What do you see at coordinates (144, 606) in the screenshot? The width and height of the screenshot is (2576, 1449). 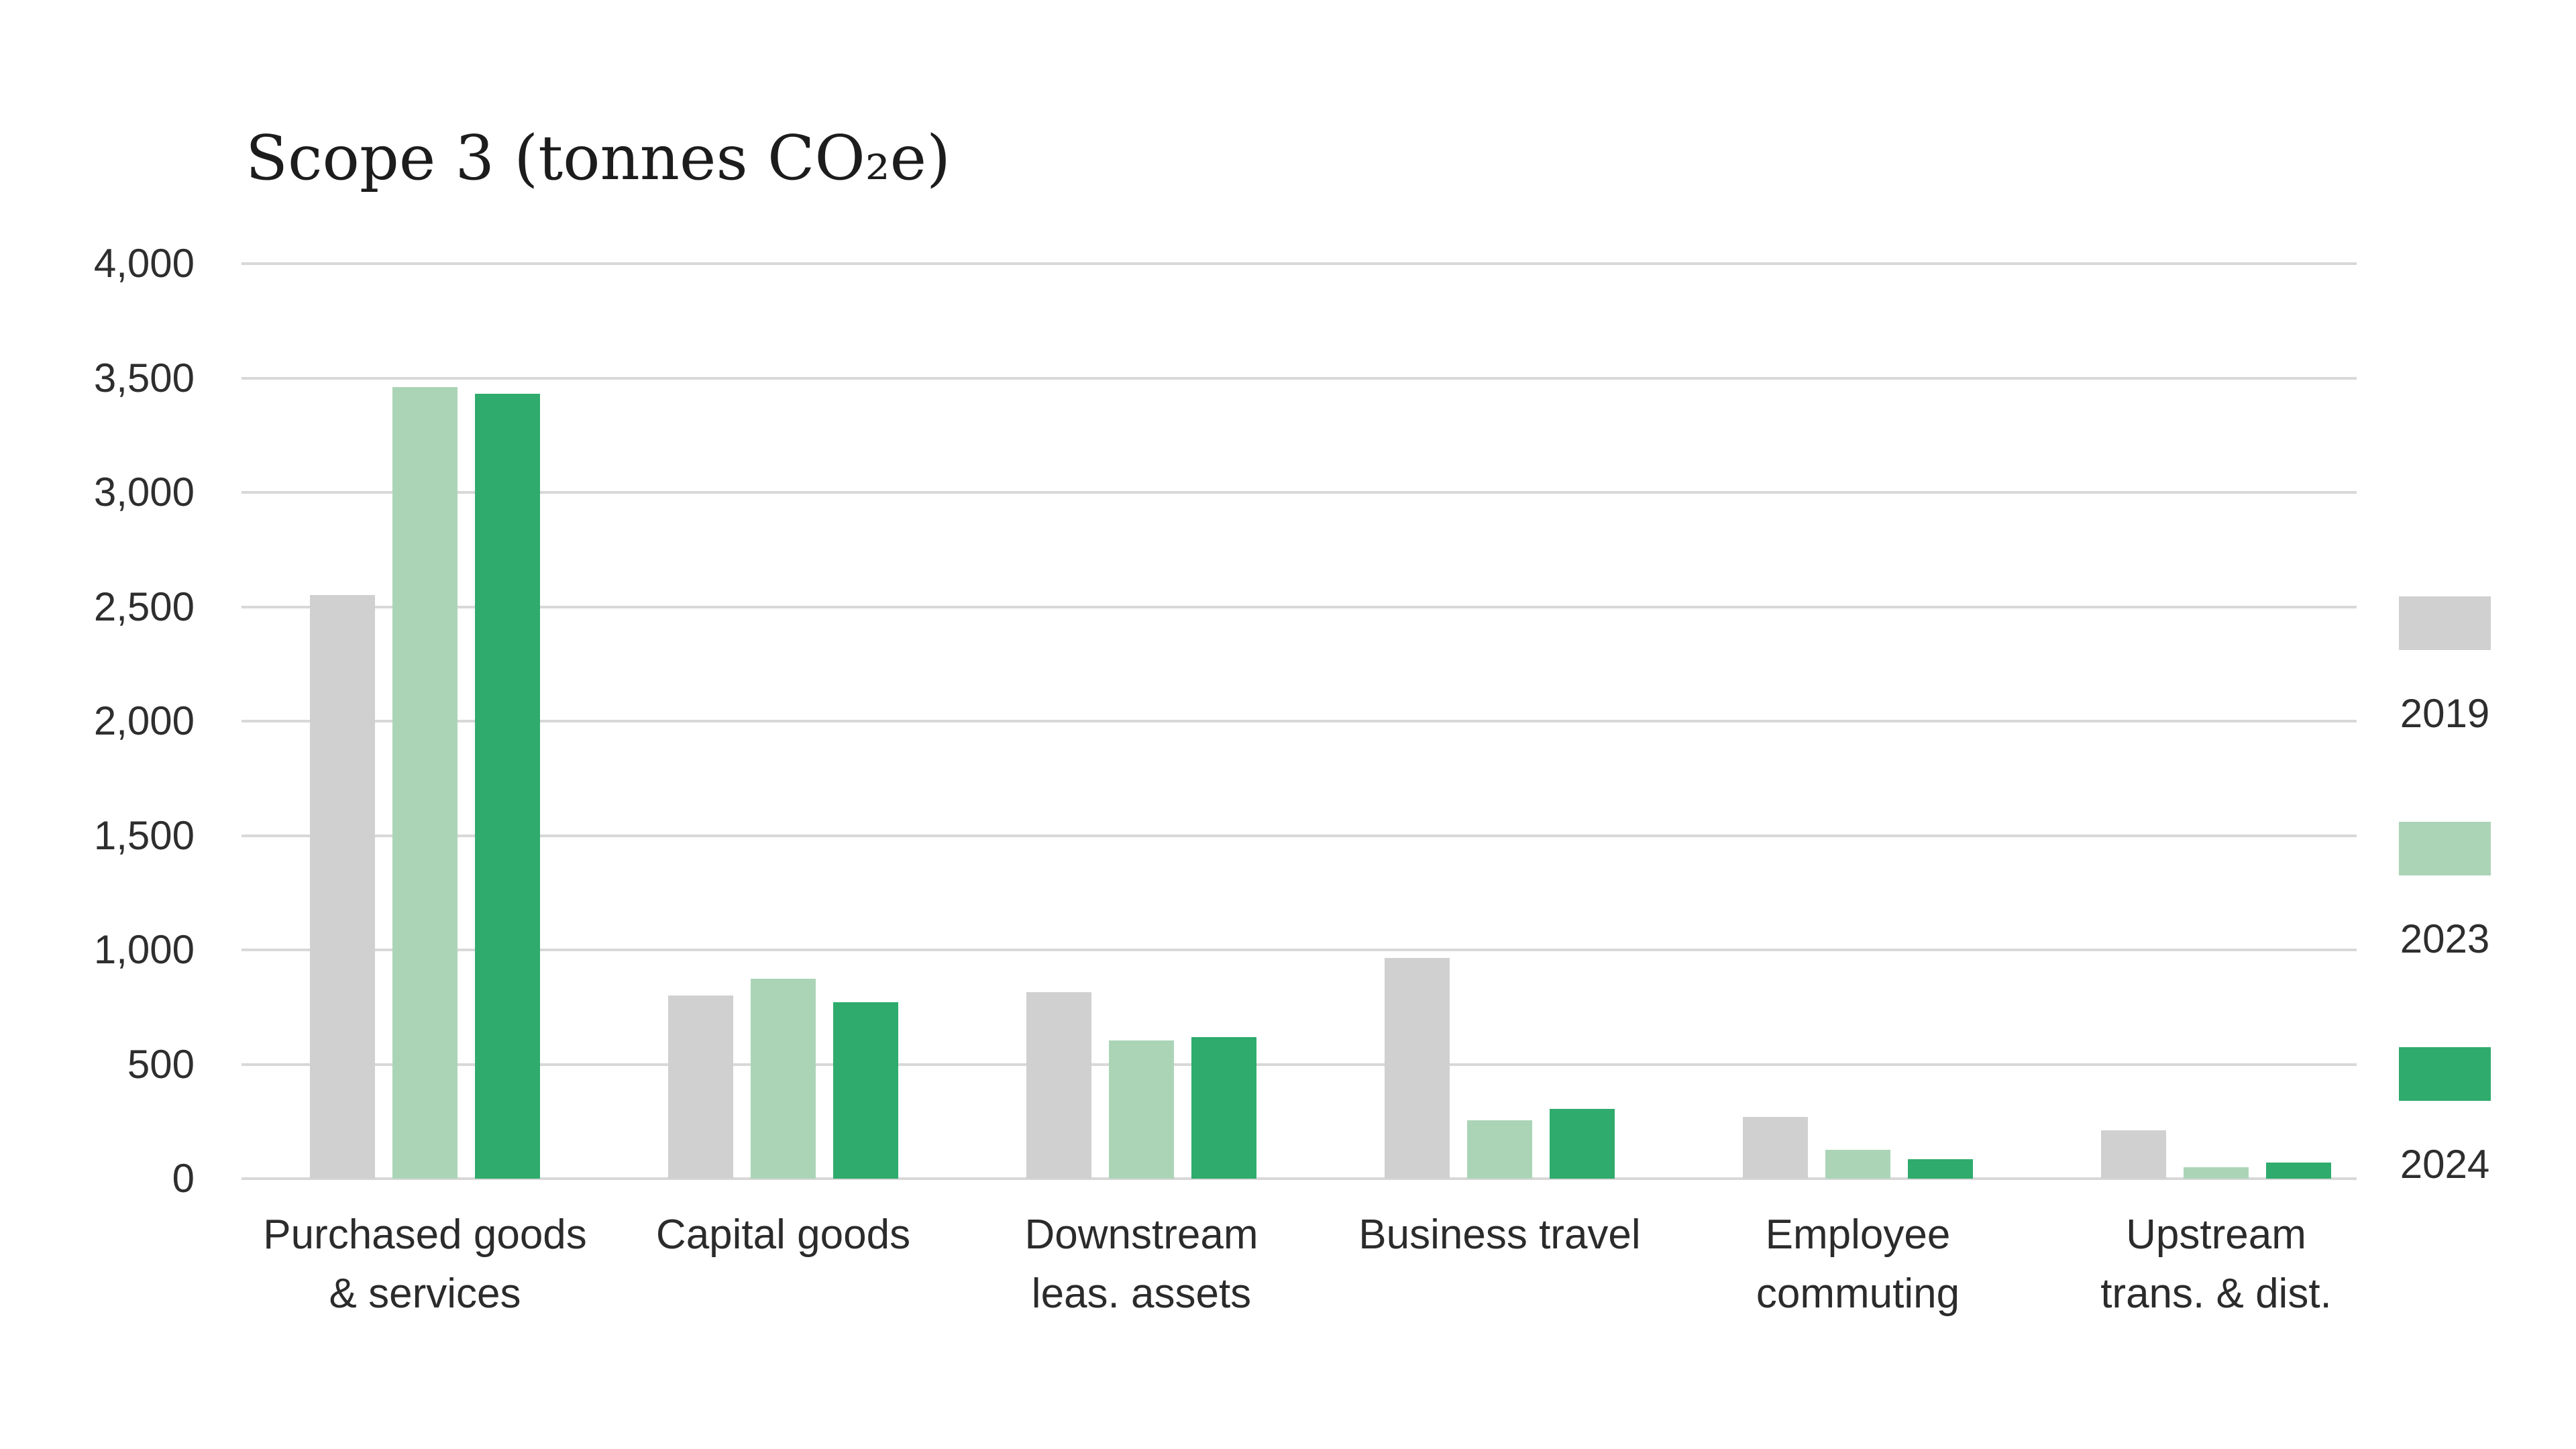 I see `y-tick-label-2500: 2,500` at bounding box center [144, 606].